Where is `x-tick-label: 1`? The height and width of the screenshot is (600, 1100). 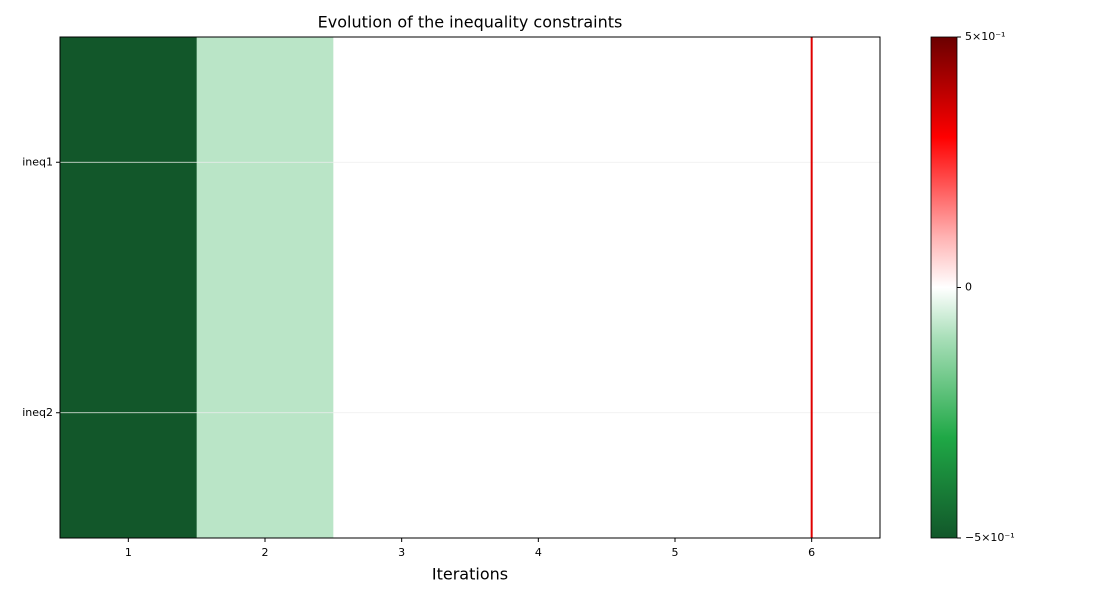 x-tick-label: 1 is located at coordinates (128, 552).